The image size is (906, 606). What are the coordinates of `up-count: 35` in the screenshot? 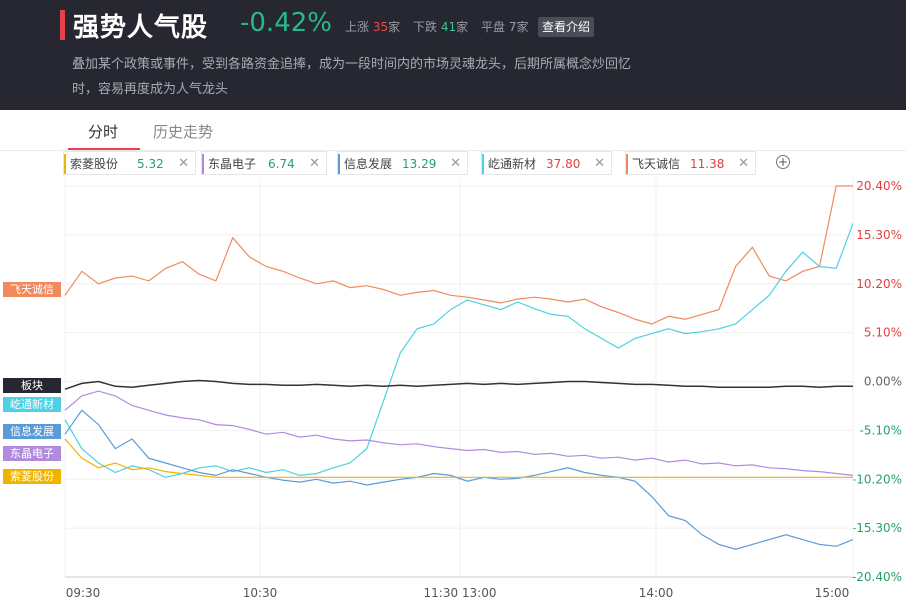 It's located at (380, 27).